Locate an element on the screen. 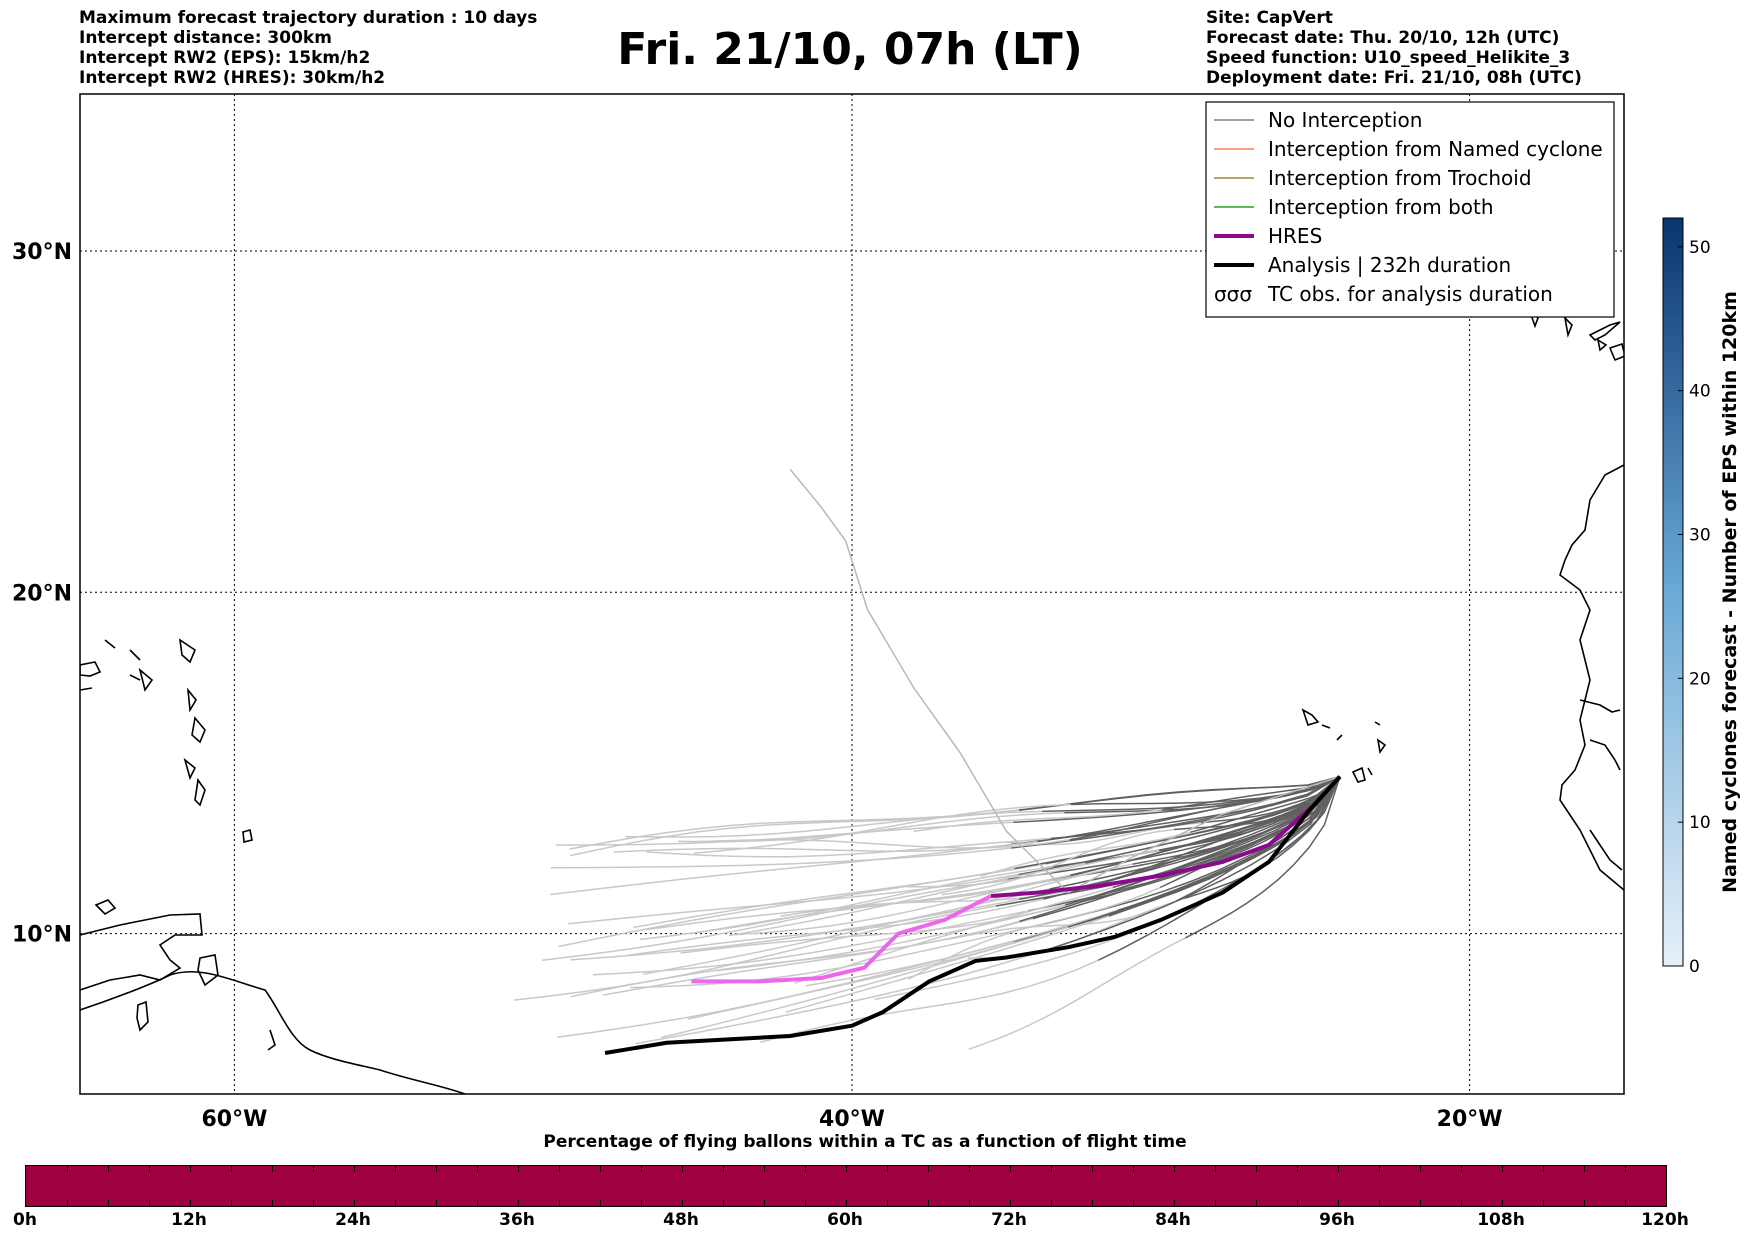  flight-time-tick-label: 60h is located at coordinates (845, 1220).